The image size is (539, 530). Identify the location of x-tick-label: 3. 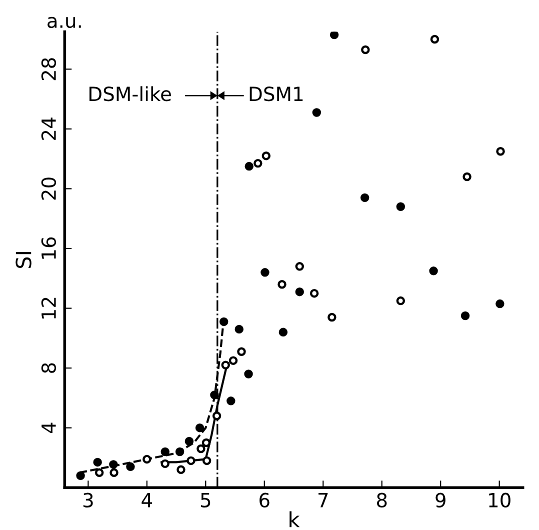
(88, 500).